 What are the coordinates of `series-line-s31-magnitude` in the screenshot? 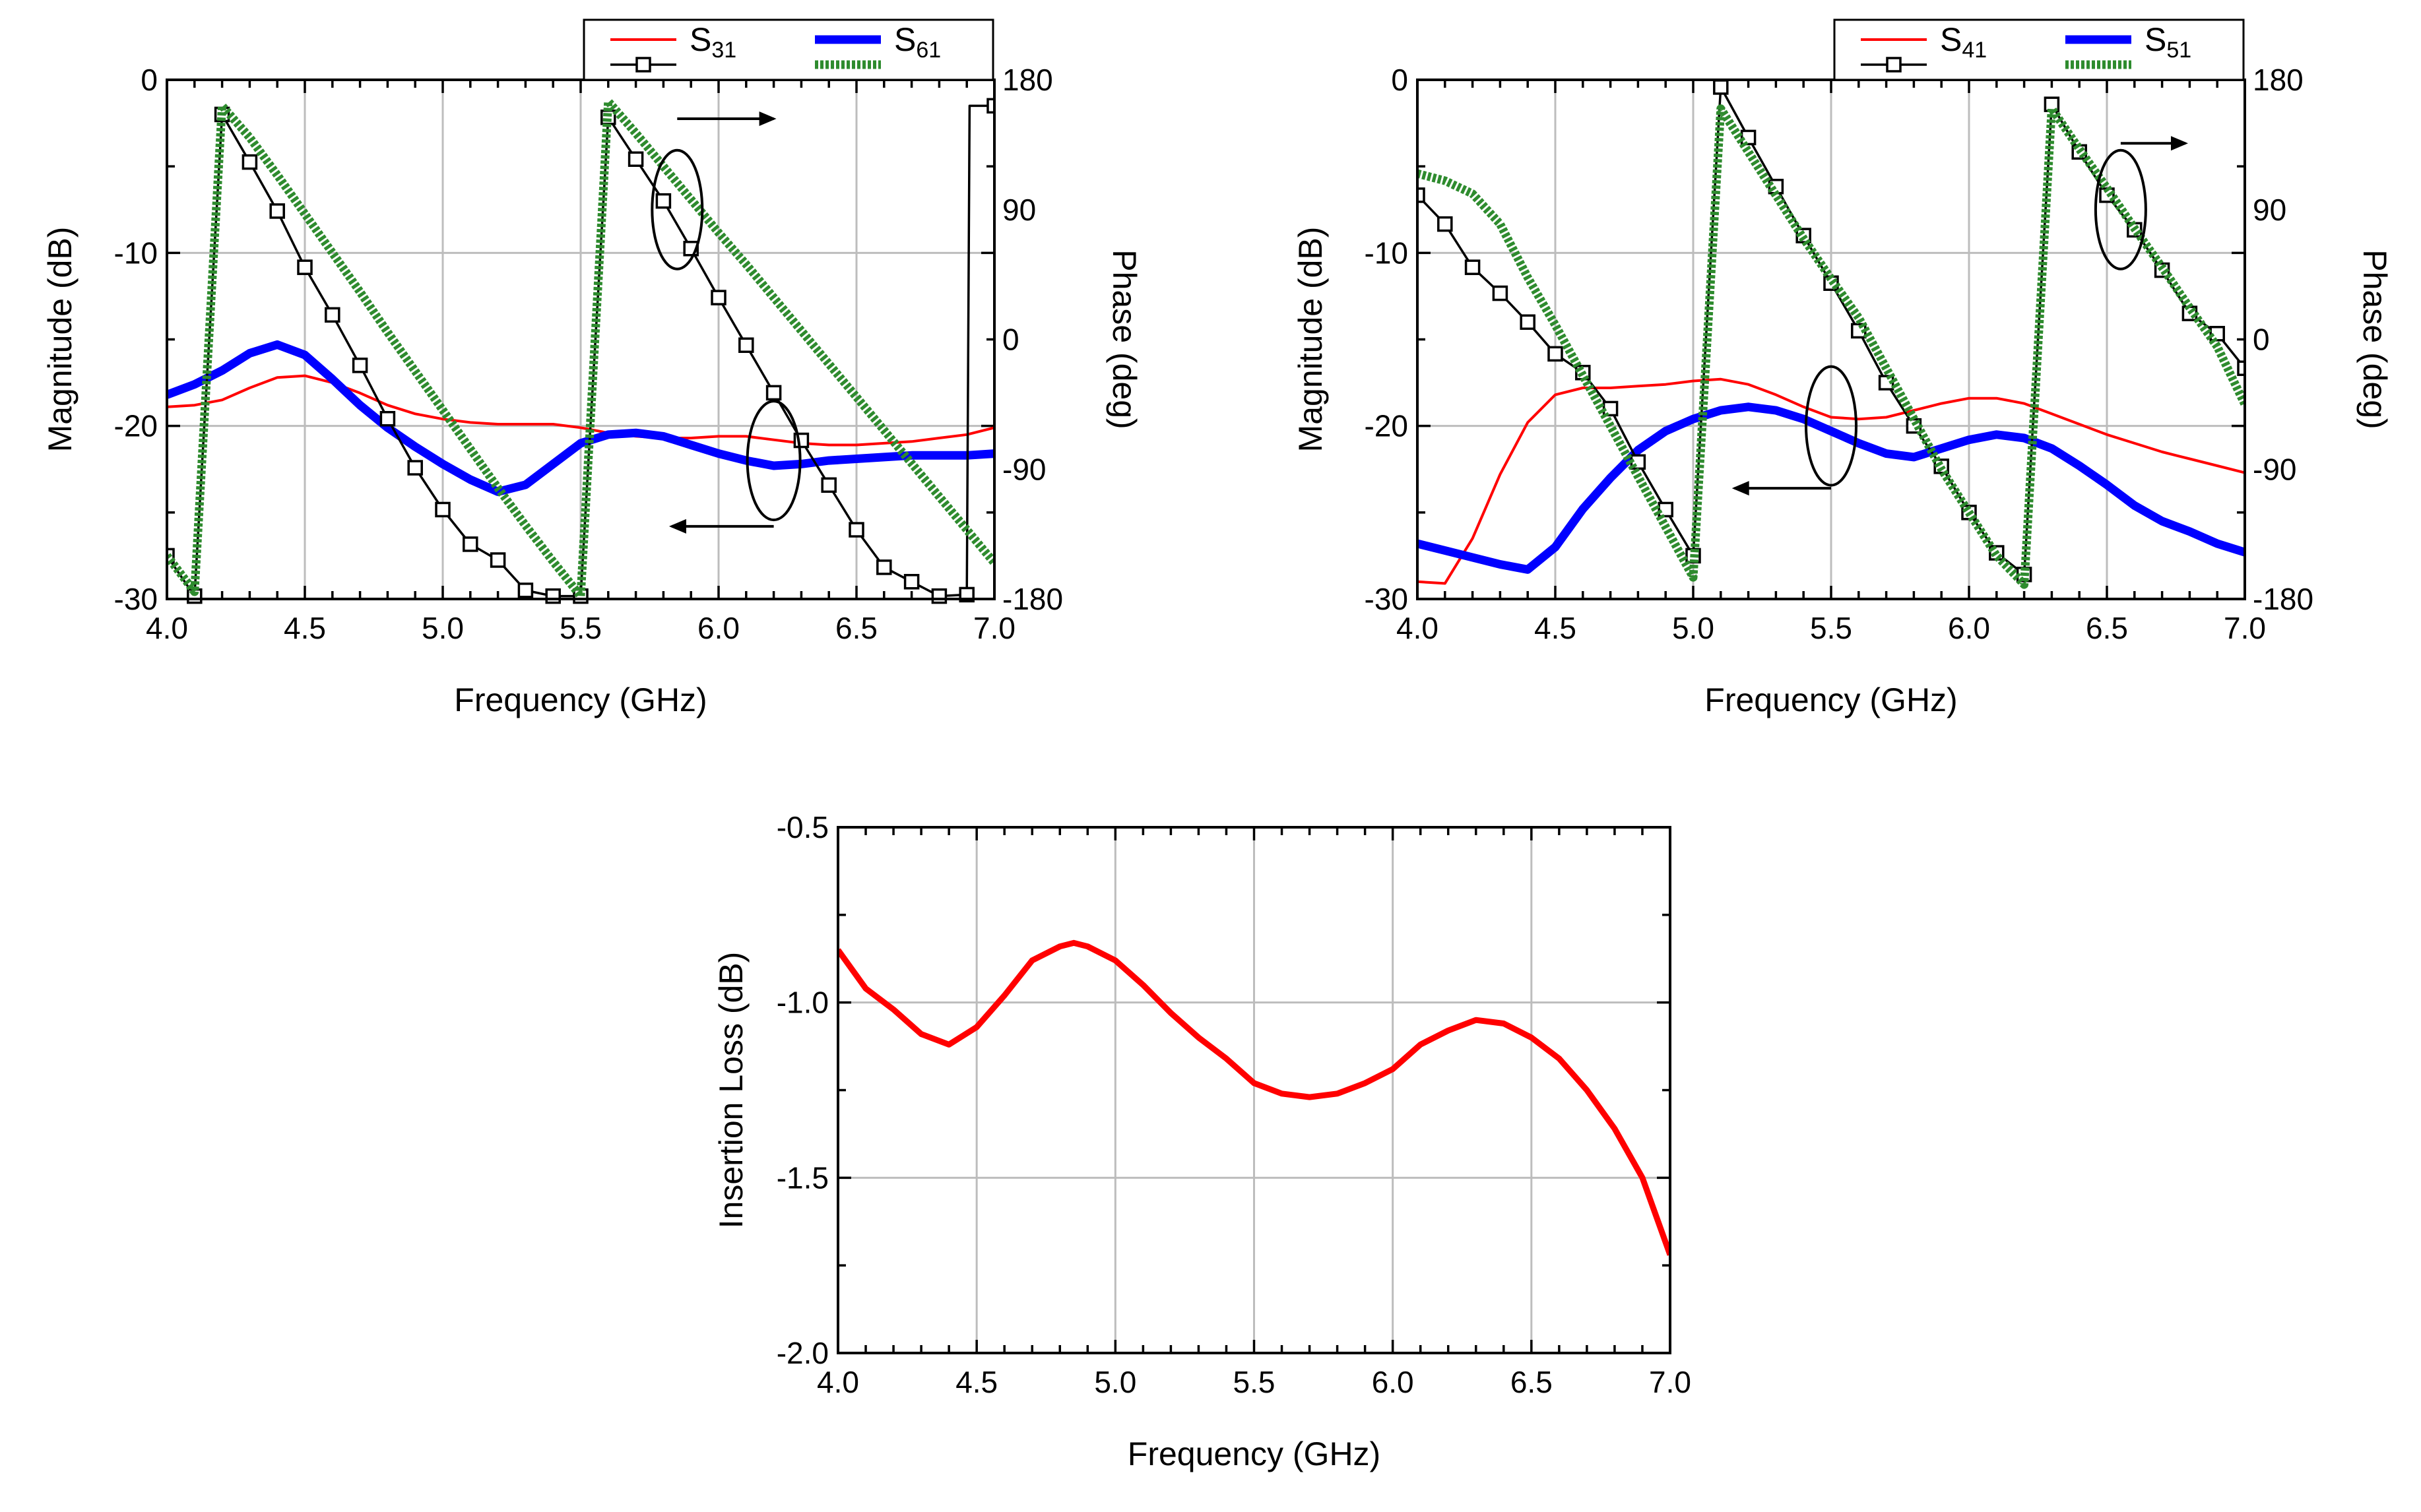 It's located at (580, 410).